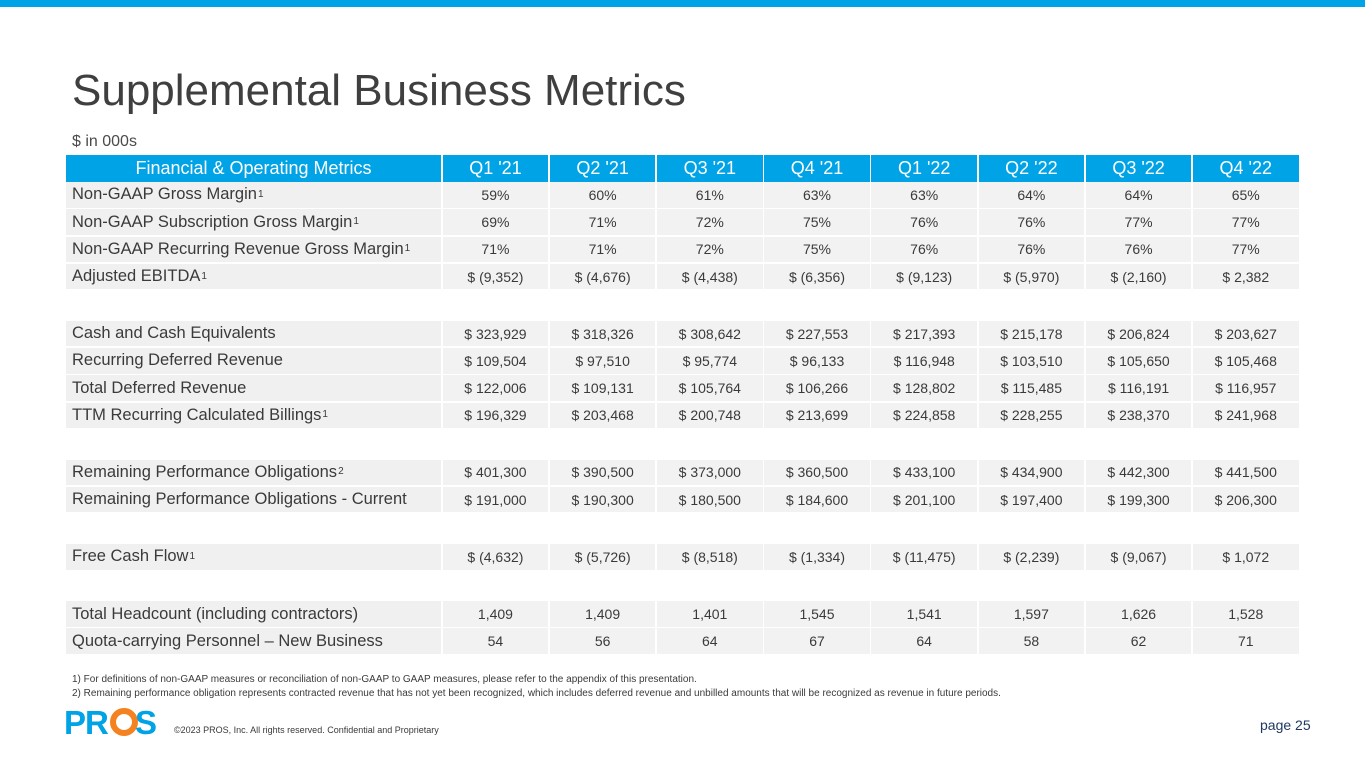 Image resolution: width=1365 pixels, height=768 pixels. What do you see at coordinates (1285, 725) in the screenshot?
I see `page-number: page 25` at bounding box center [1285, 725].